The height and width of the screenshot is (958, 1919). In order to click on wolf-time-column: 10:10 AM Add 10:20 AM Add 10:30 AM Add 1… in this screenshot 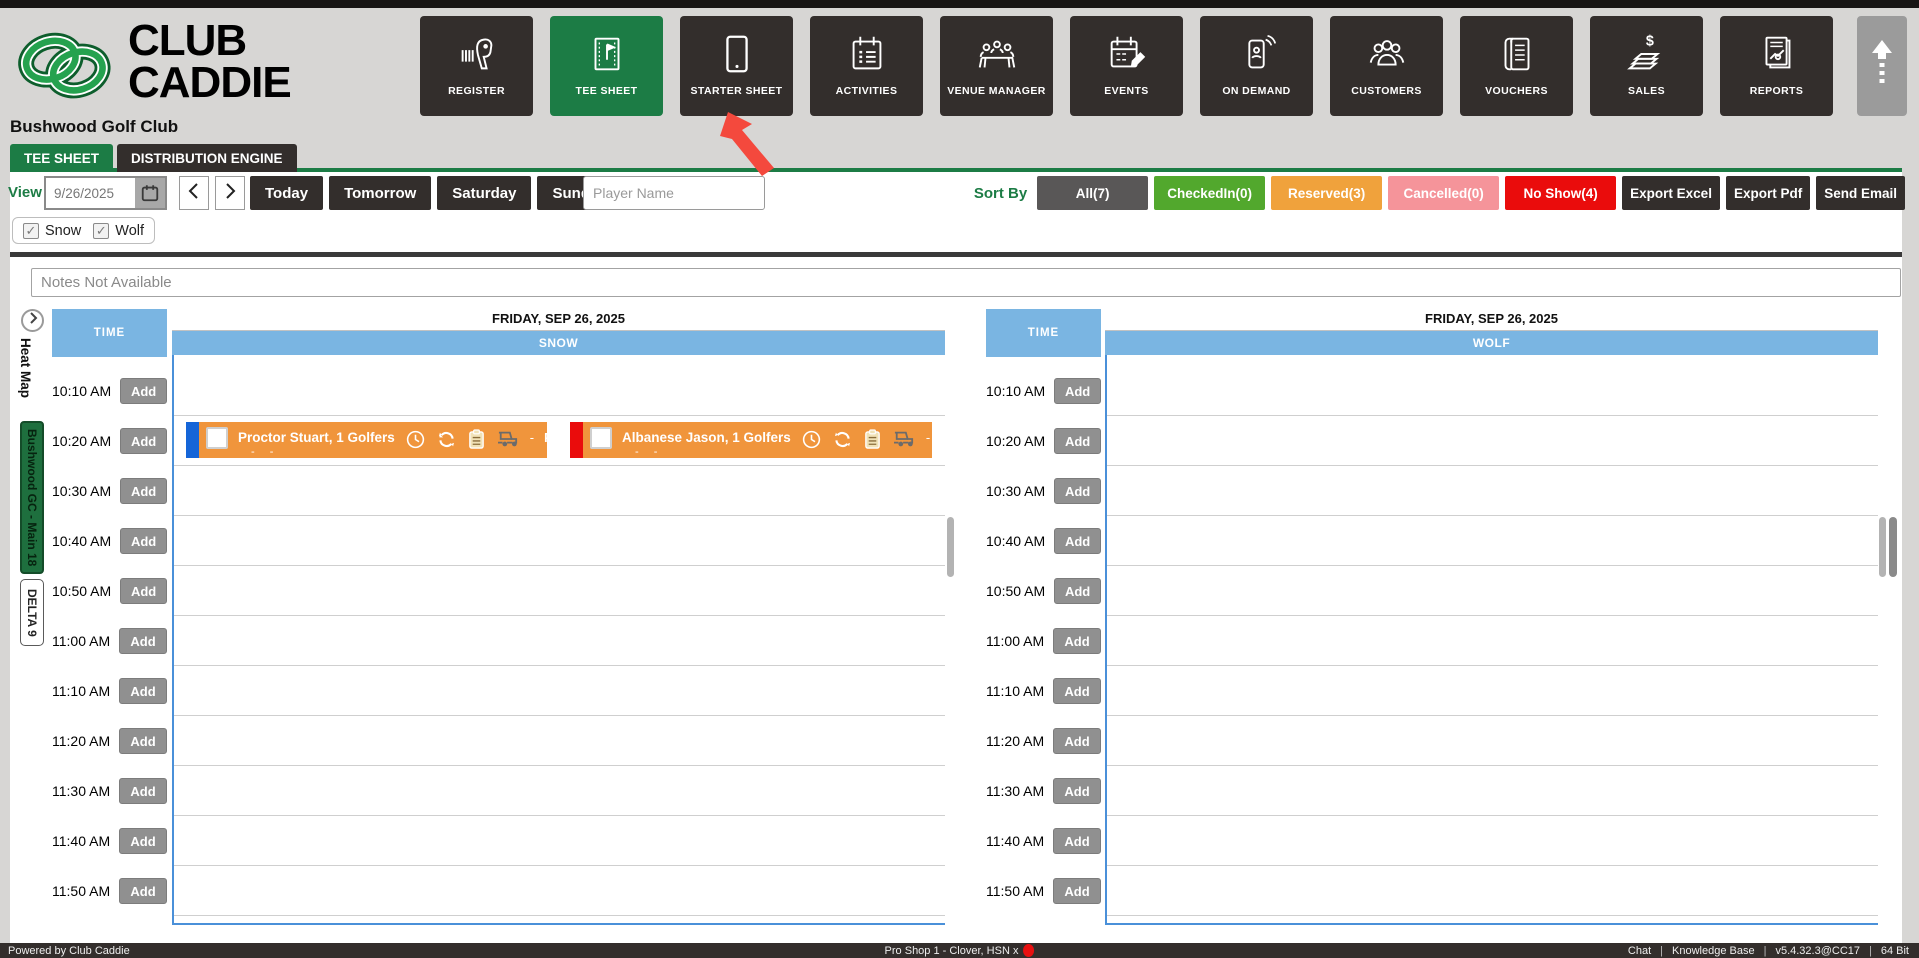, I will do `click(1043, 641)`.